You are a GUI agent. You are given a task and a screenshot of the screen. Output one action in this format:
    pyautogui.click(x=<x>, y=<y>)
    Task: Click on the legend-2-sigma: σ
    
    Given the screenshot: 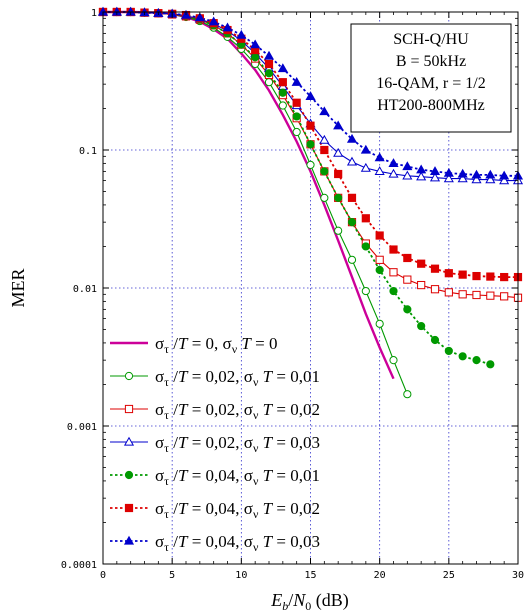 What is the action you would take?
    pyautogui.click(x=159, y=376)
    